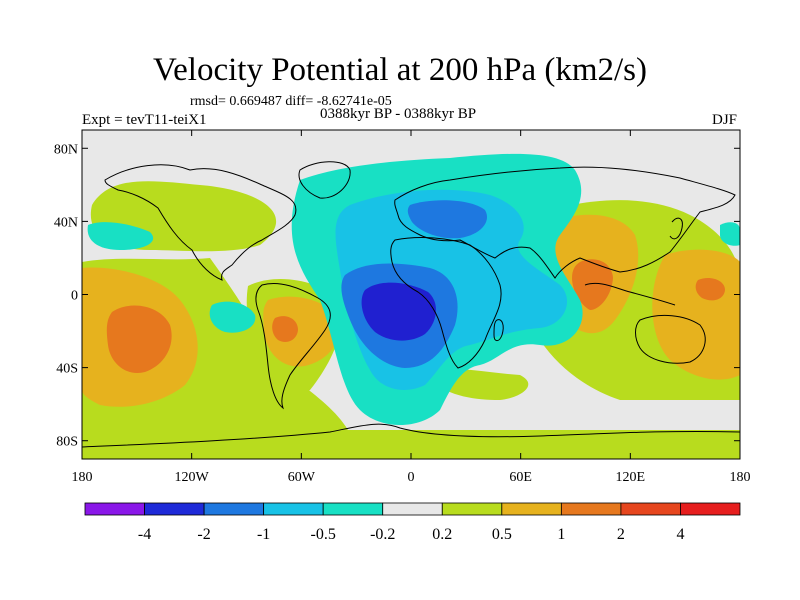 The height and width of the screenshot is (600, 800). What do you see at coordinates (301, 331) in the screenshot?
I see `contour-pos-mid` at bounding box center [301, 331].